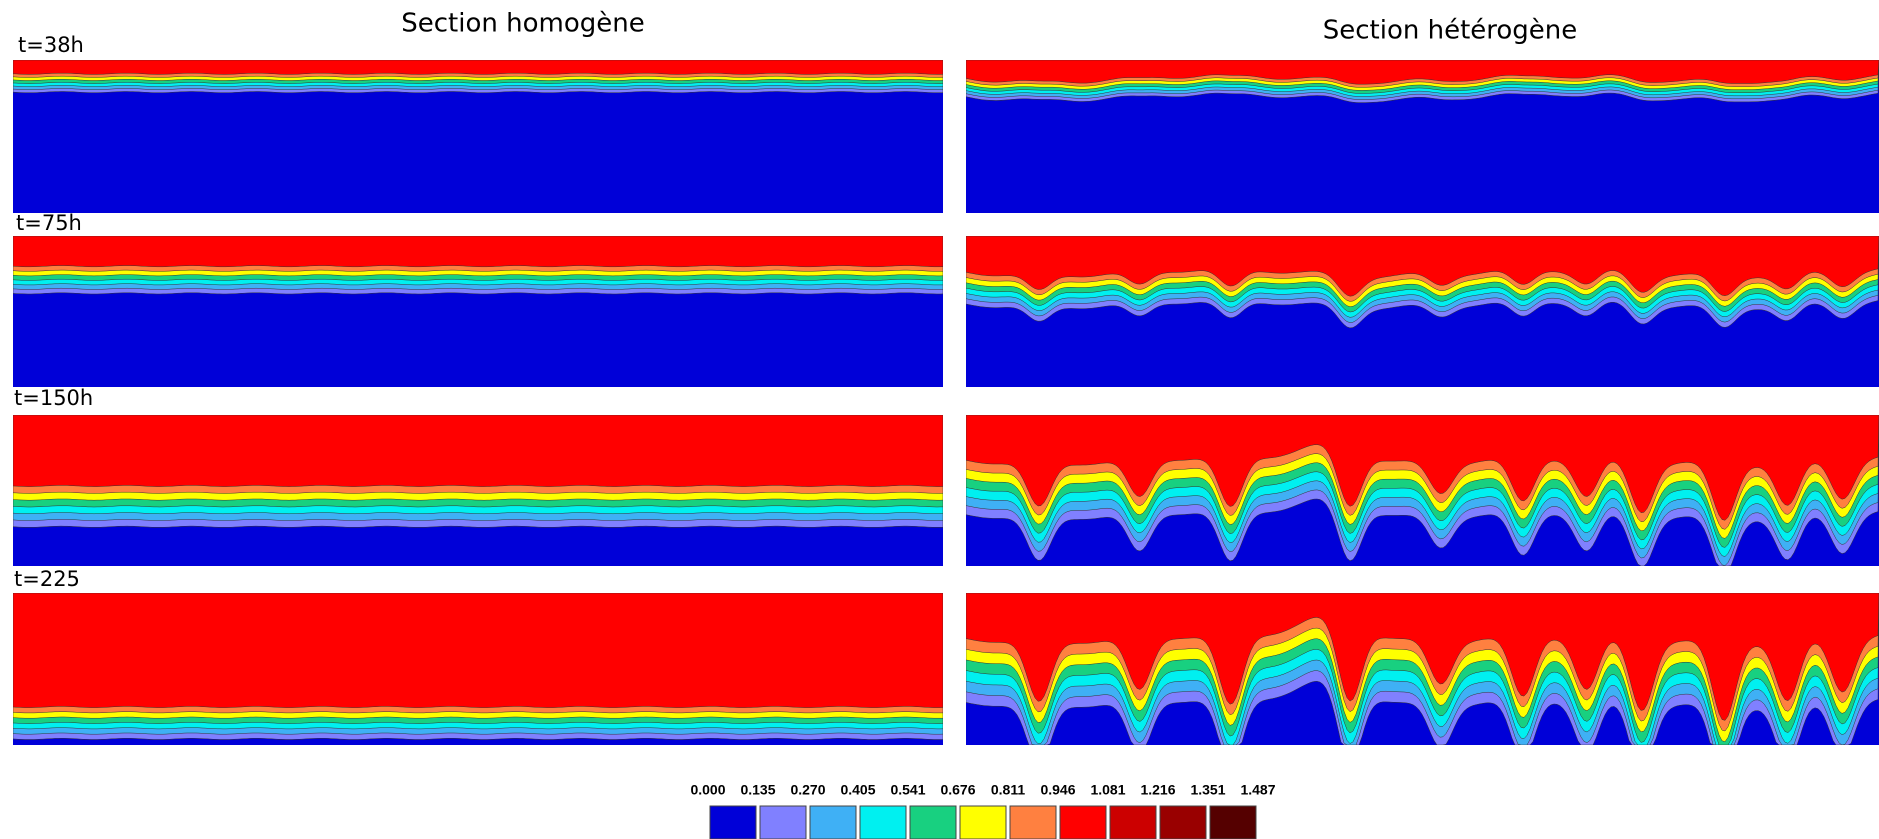 The height and width of the screenshot is (839, 1879). I want to click on colorbar-label: 0.676, so click(957, 790).